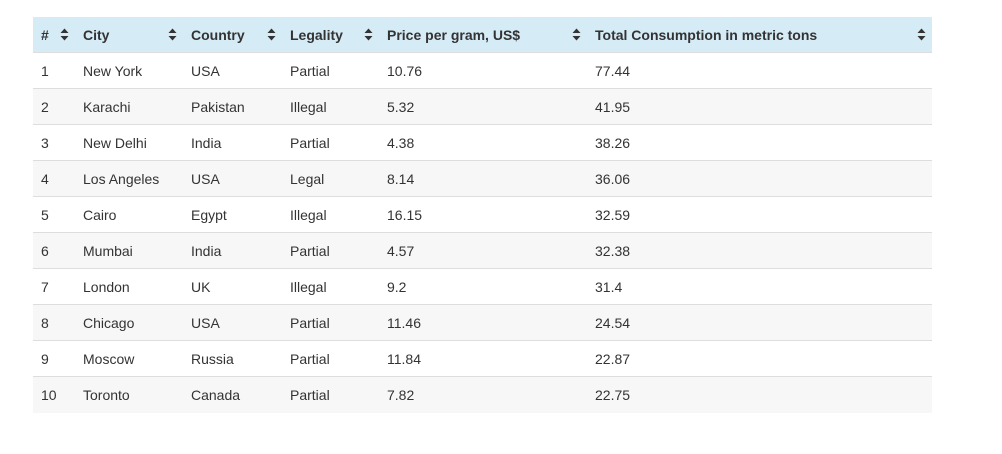  I want to click on table-cell-rank: 10, so click(49, 394).